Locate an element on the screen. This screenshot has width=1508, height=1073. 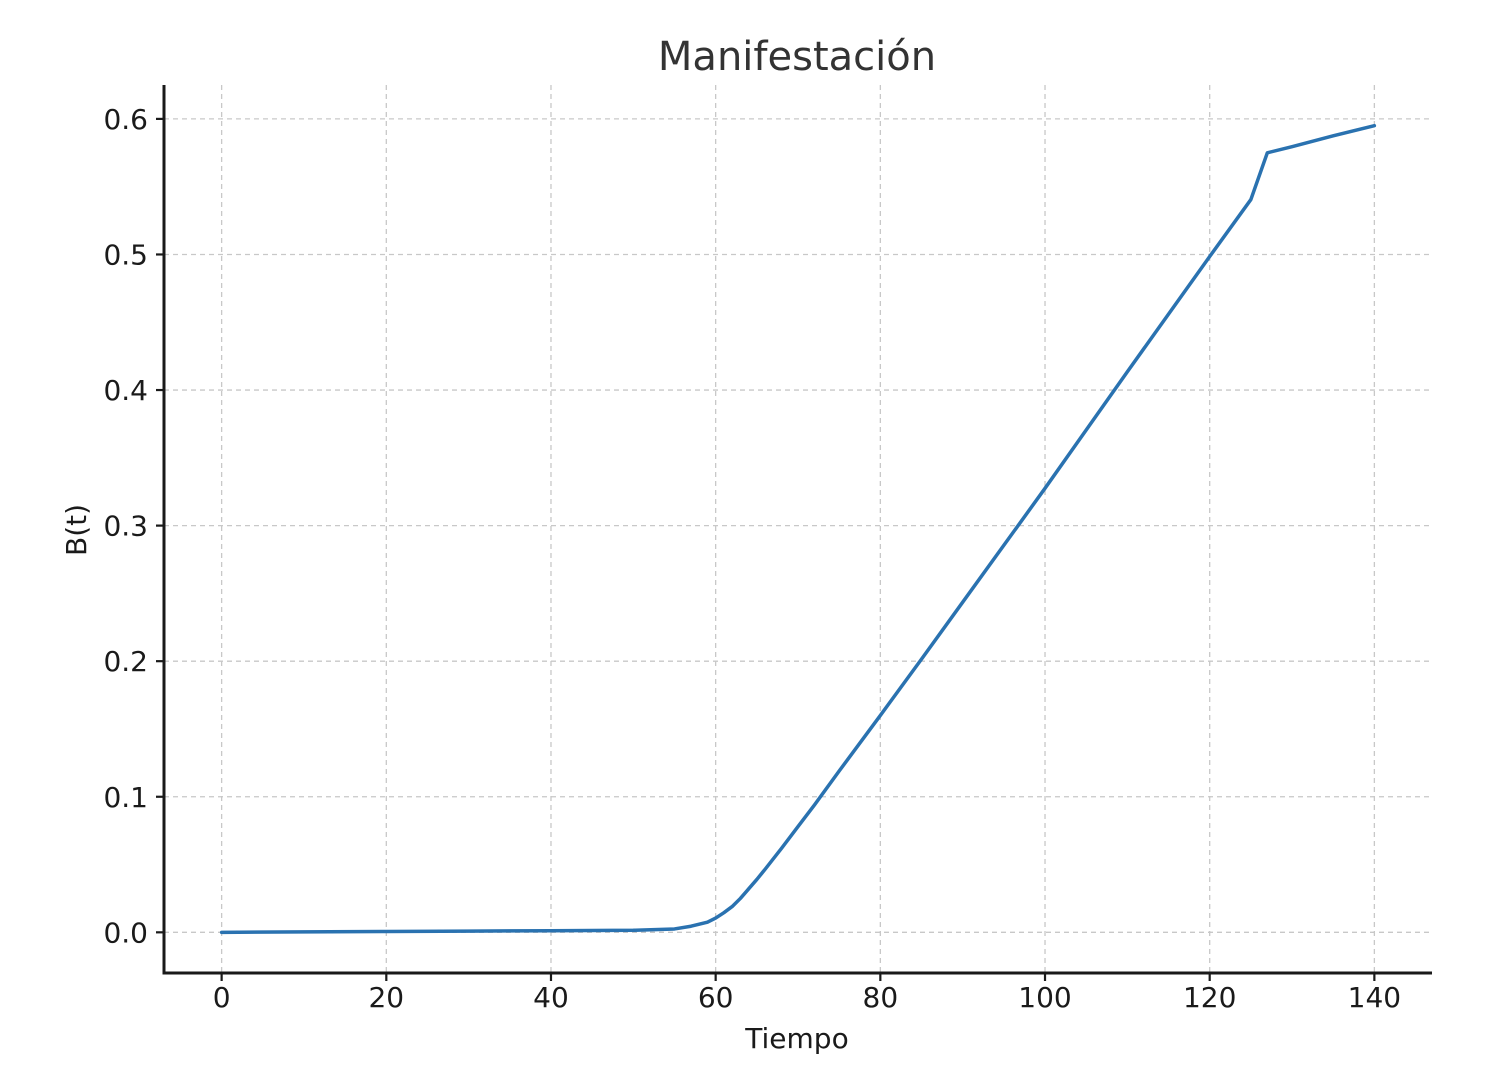
x-tick-label: 40 is located at coordinates (551, 997).